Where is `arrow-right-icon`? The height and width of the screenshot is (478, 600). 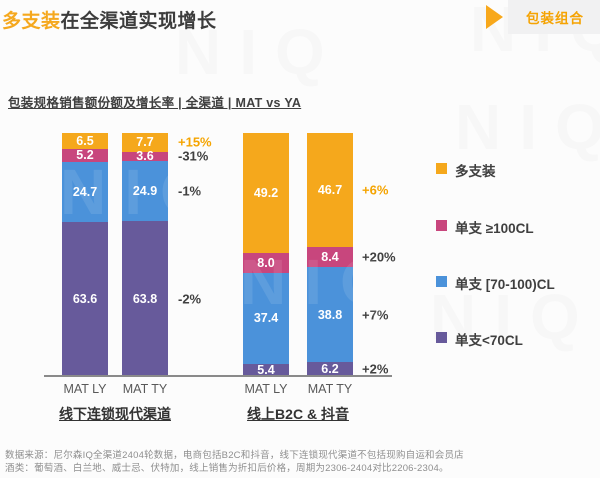
arrow-right-icon is located at coordinates (494, 17).